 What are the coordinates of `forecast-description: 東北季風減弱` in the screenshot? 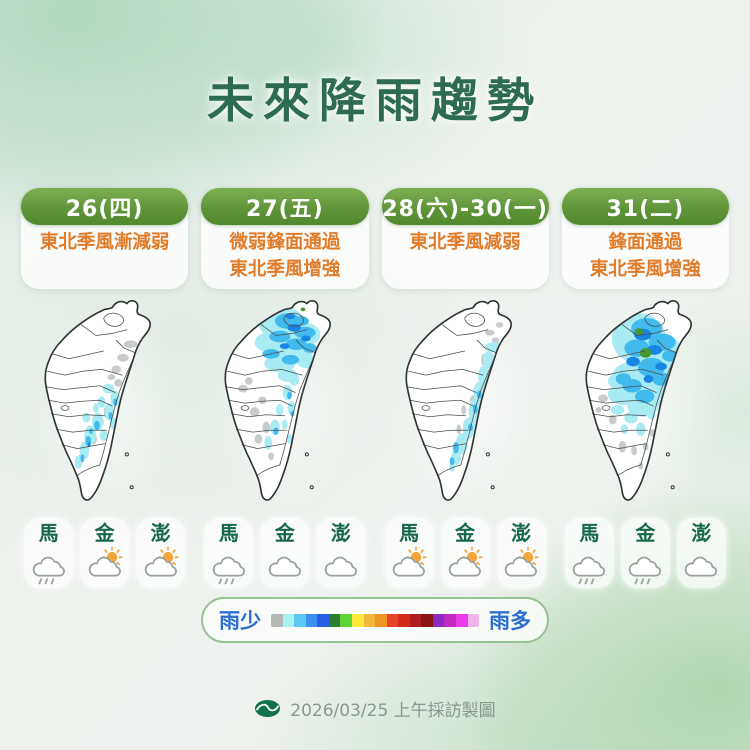 It's located at (465, 242).